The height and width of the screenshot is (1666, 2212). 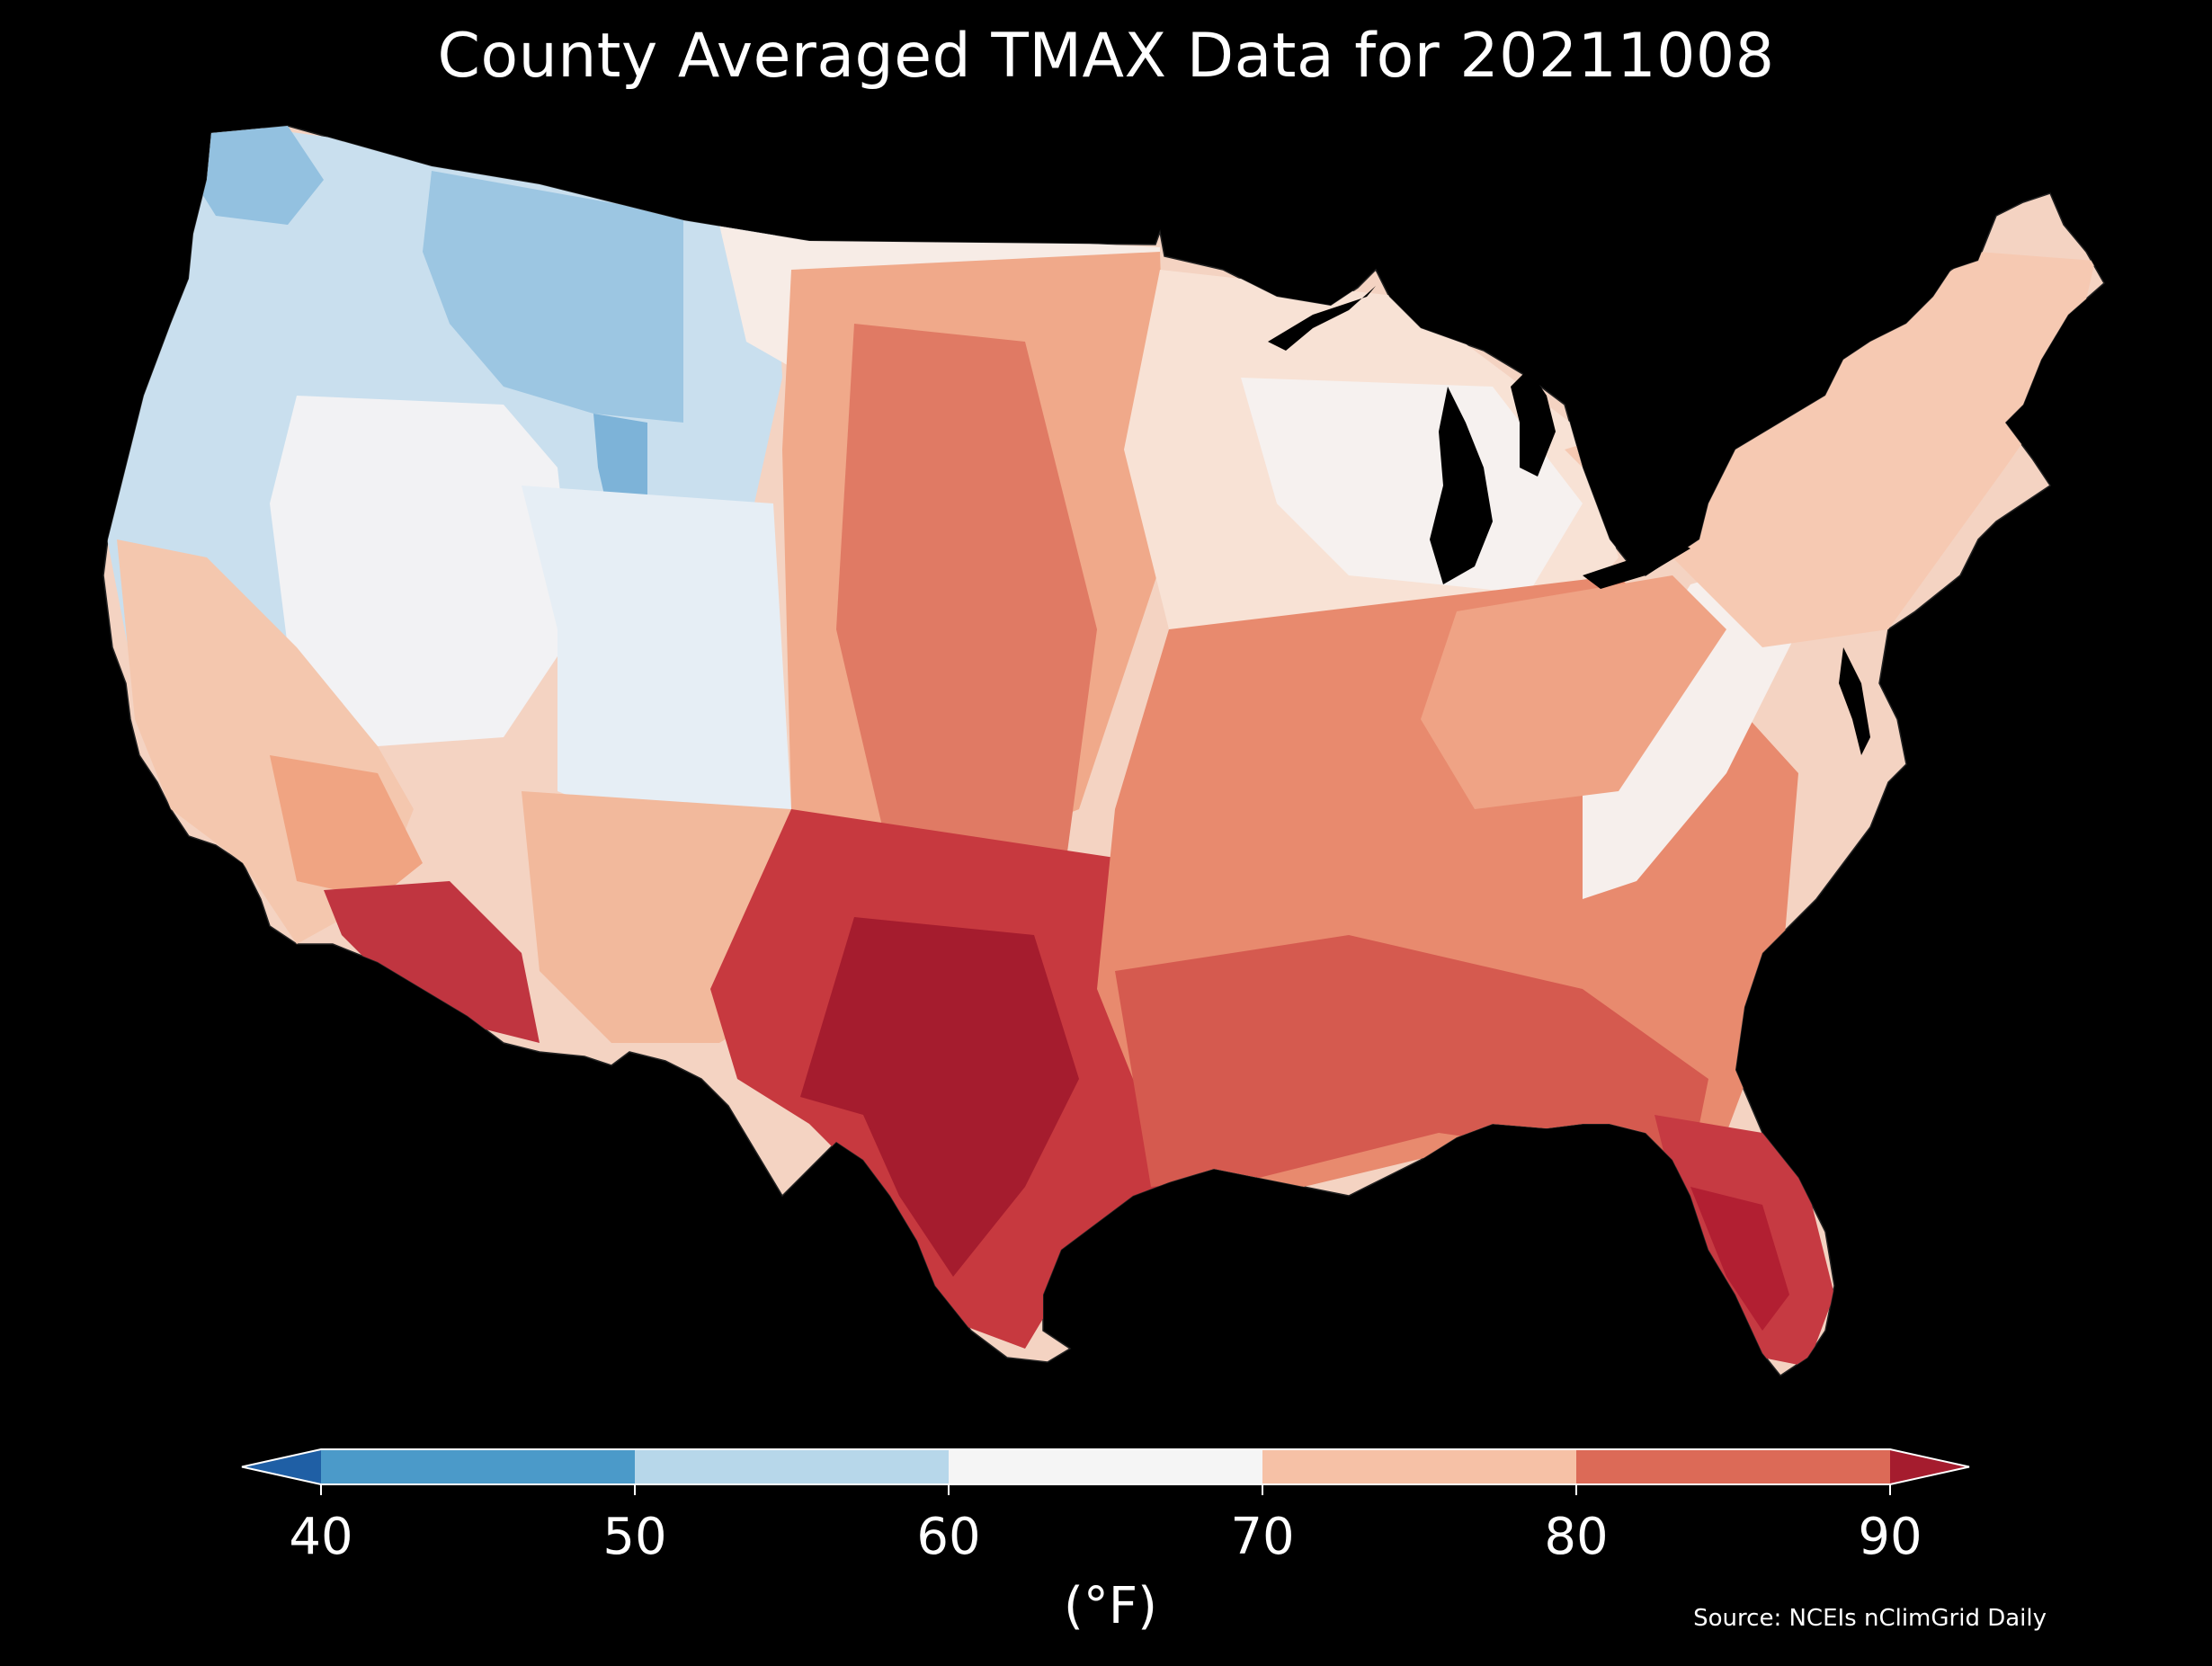 What do you see at coordinates (1636, 564) in the screenshot?
I see `lake-erie` at bounding box center [1636, 564].